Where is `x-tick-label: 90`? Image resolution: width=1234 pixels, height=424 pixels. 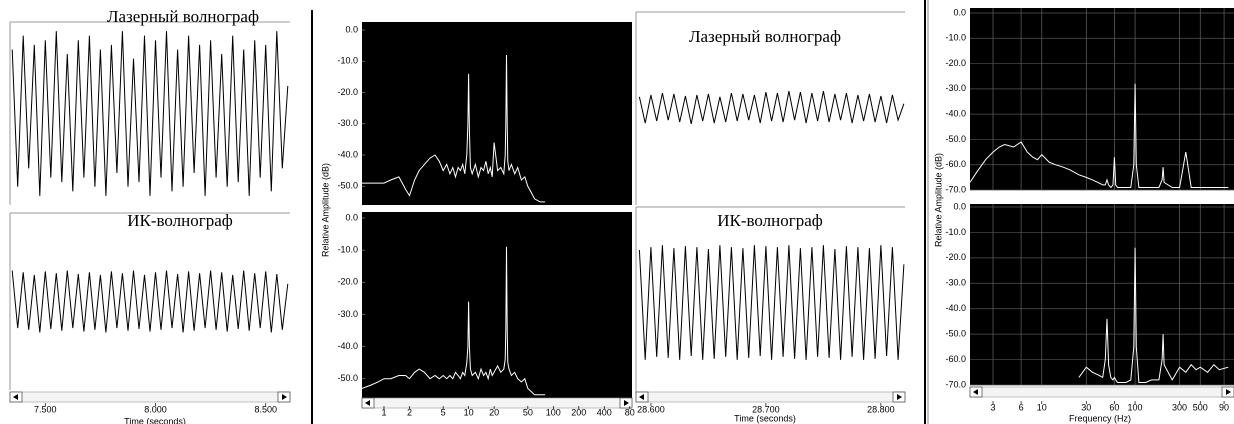
x-tick-label: 90 is located at coordinates (1224, 407).